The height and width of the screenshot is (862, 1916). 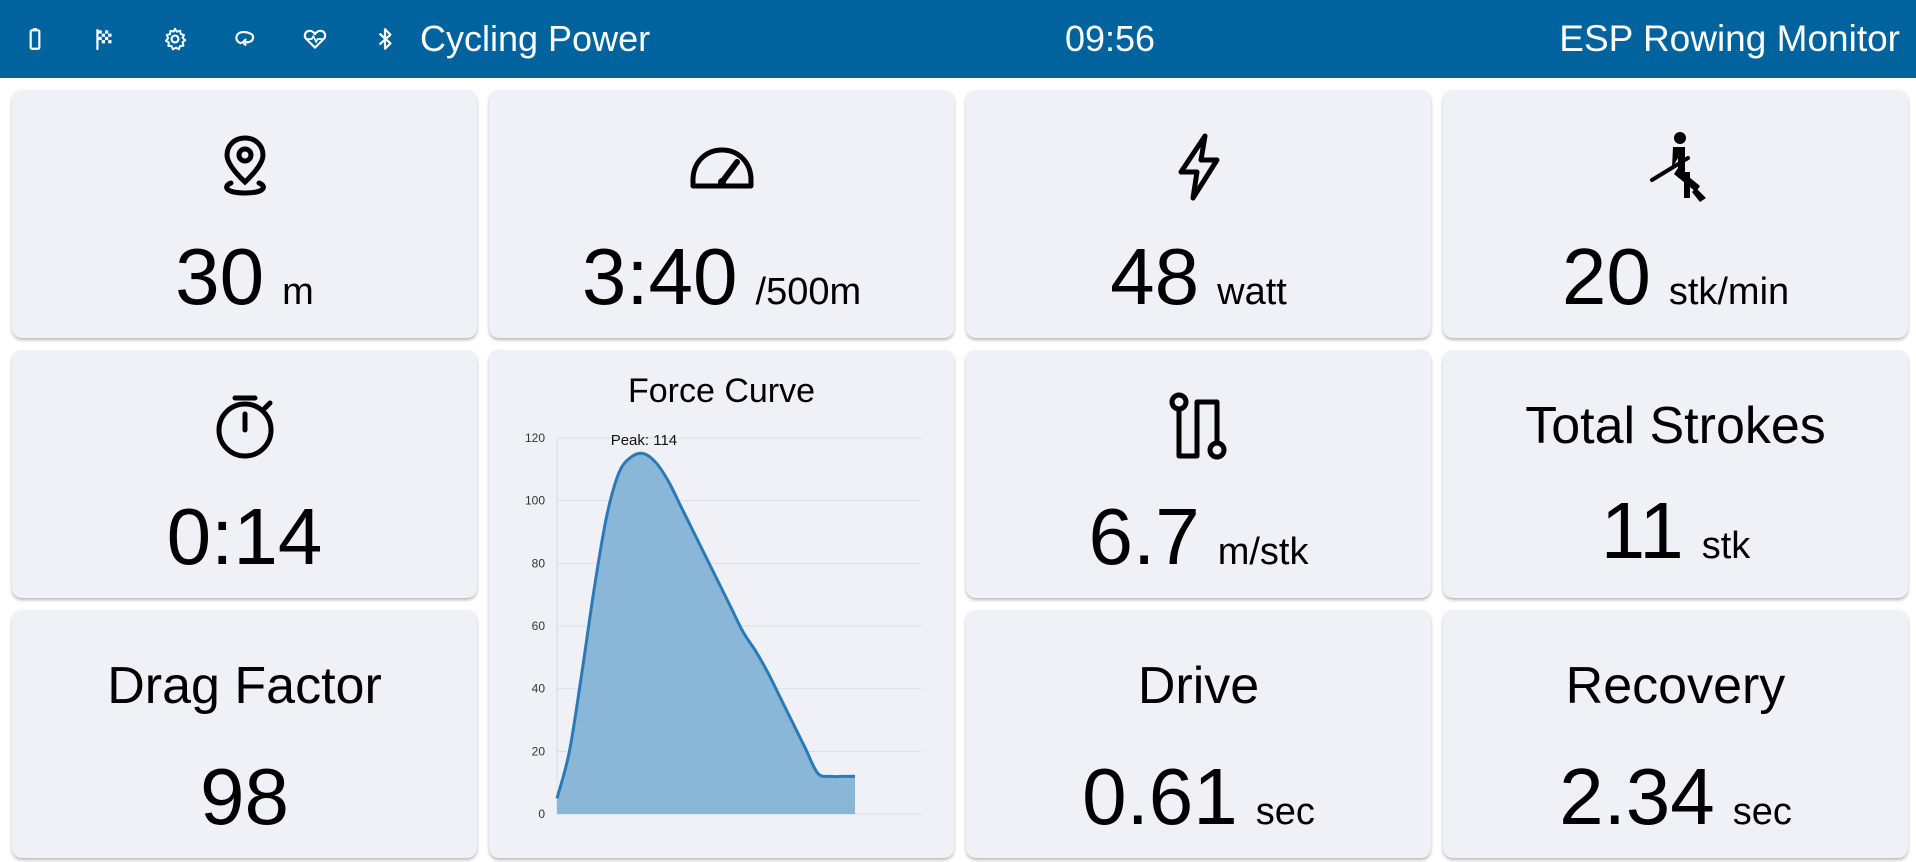 What do you see at coordinates (245, 39) in the screenshot?
I see `loop-icon` at bounding box center [245, 39].